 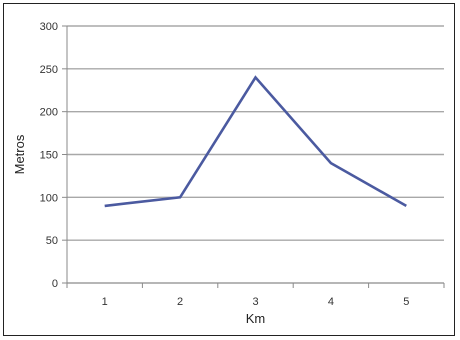 I want to click on x-tick-label: 5, so click(x=406, y=302).